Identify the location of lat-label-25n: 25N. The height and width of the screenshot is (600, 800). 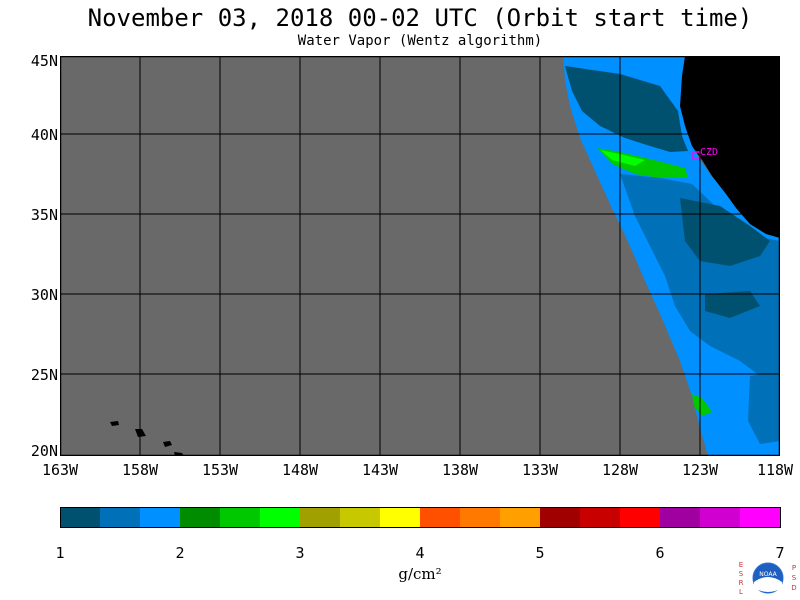
(44, 375).